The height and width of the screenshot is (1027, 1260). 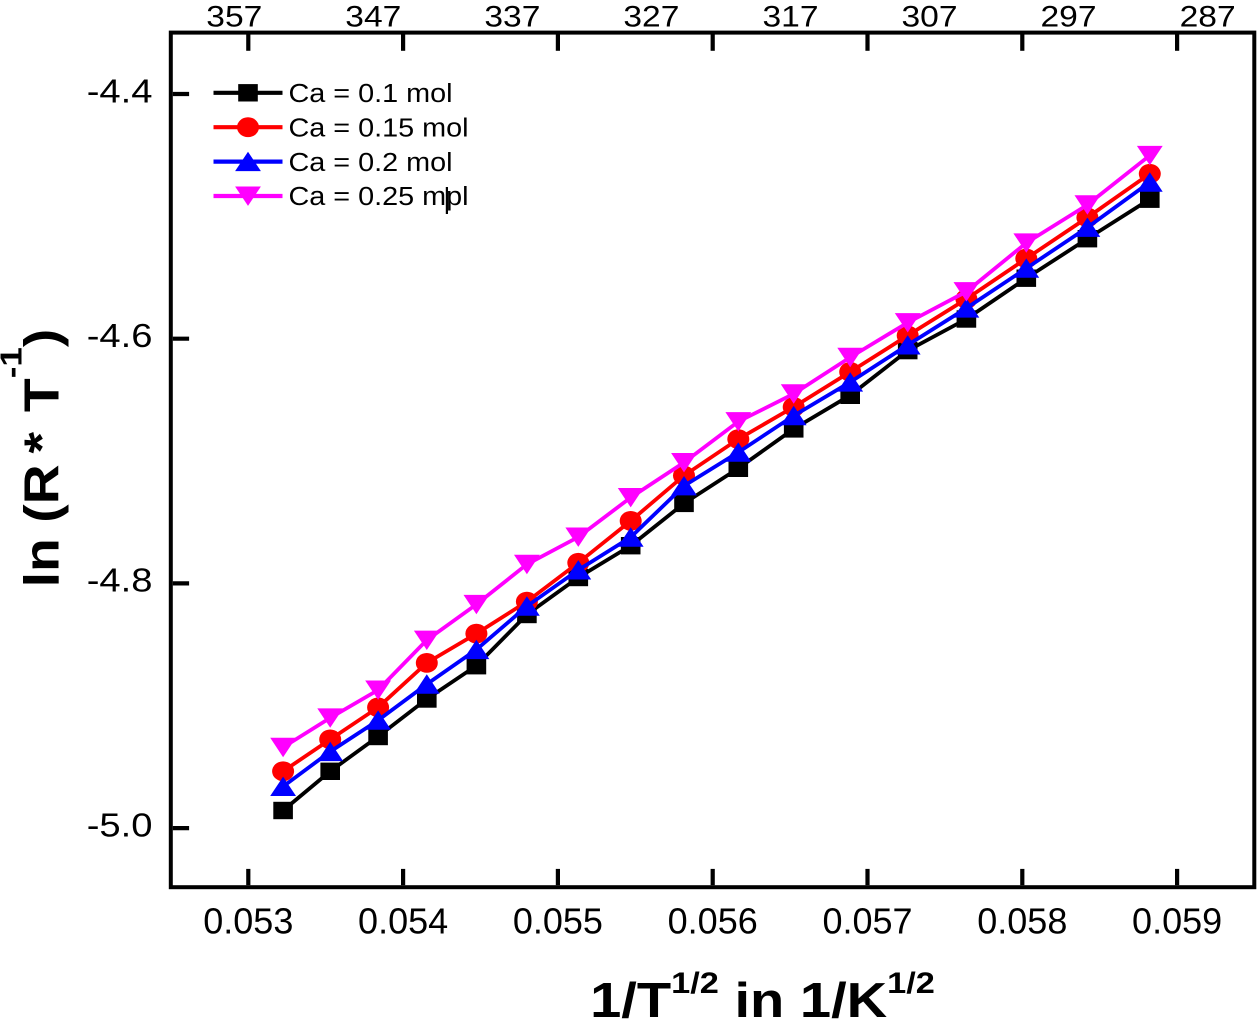 I want to click on svg-text: -4.4, so click(x=120, y=91).